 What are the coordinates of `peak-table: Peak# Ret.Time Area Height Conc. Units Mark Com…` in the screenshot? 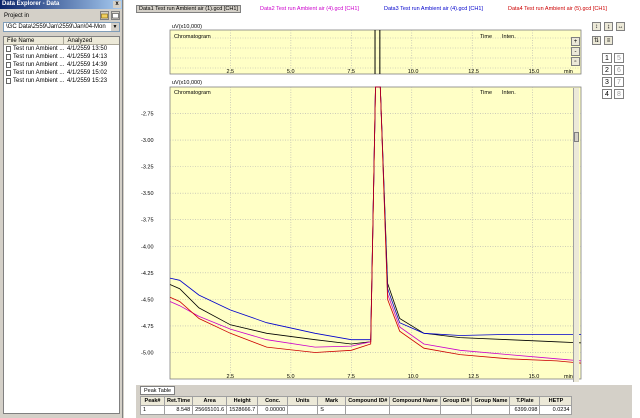 It's located at (356, 405).